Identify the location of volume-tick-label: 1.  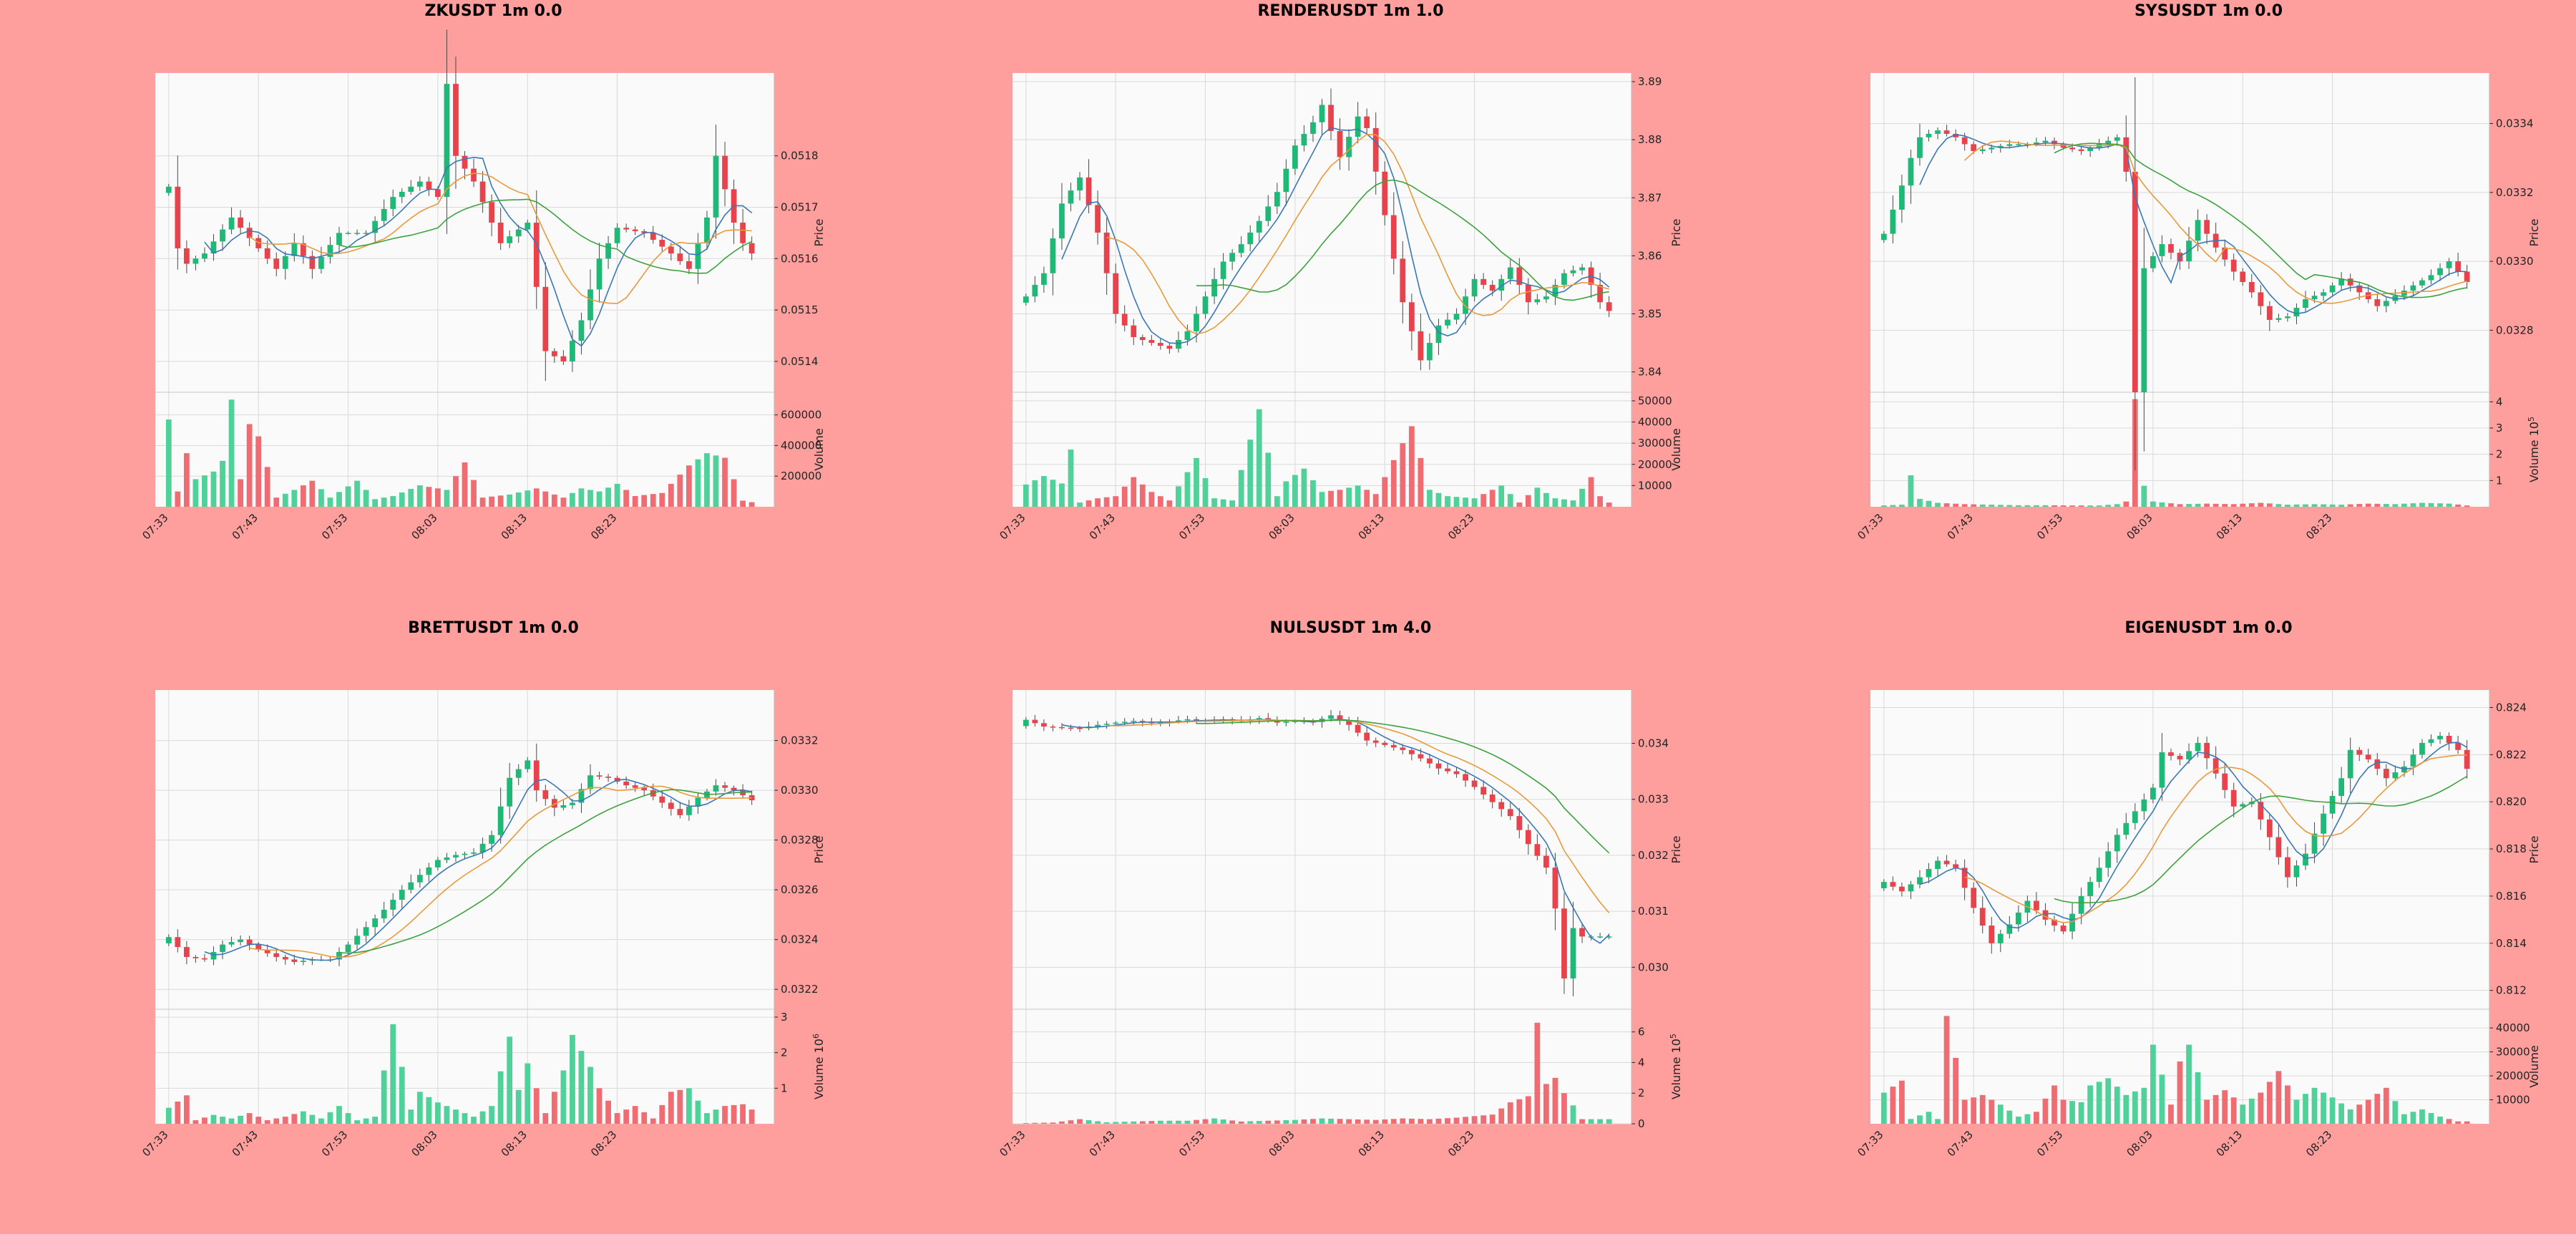
(784, 1088).